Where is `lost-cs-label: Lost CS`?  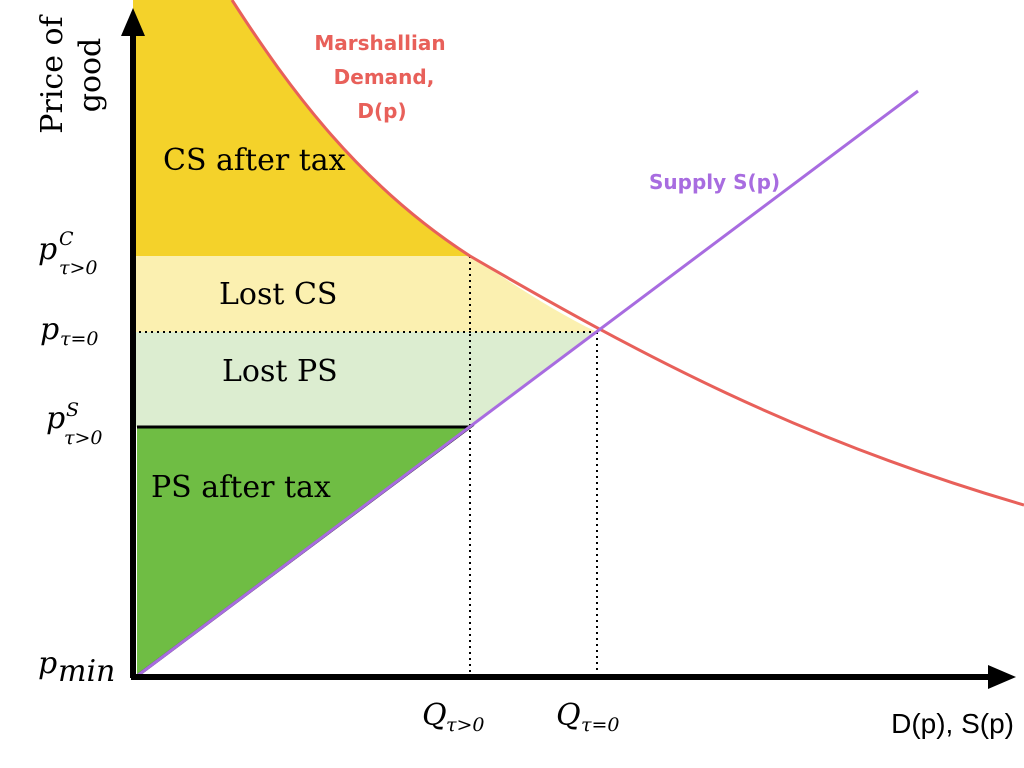 lost-cs-label: Lost CS is located at coordinates (278, 294).